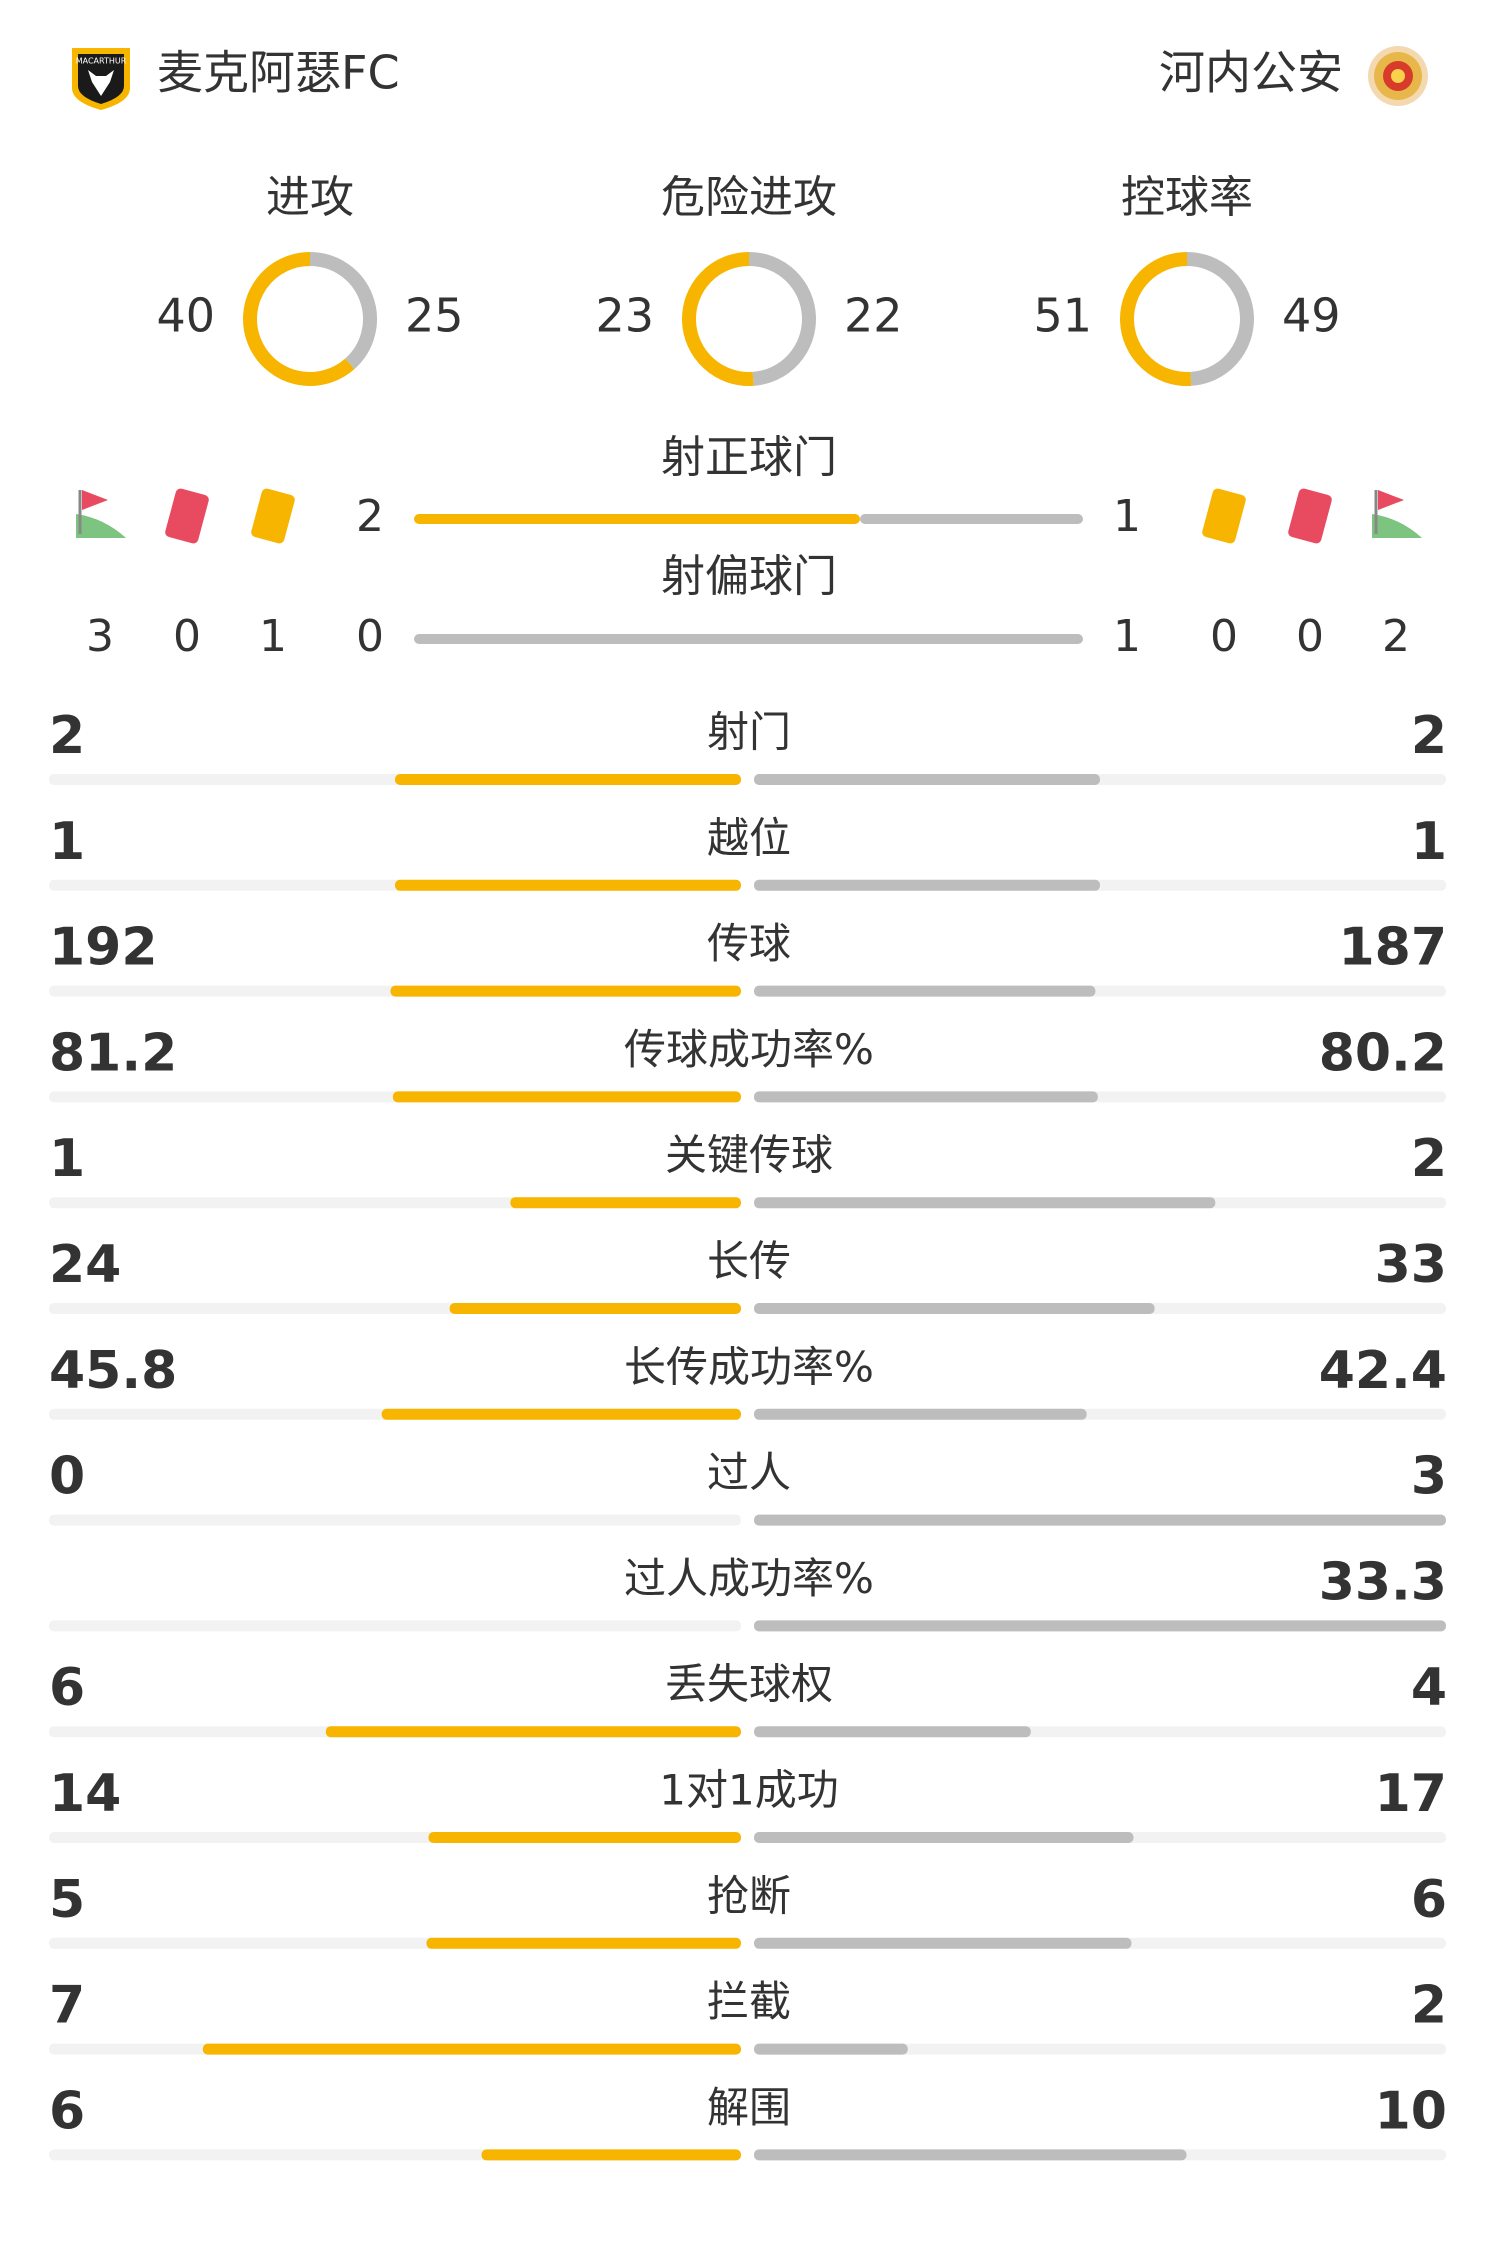 This screenshot has width=1500, height=2244. Describe the element at coordinates (1224, 516) in the screenshot. I see `yellow-card-icon` at that location.